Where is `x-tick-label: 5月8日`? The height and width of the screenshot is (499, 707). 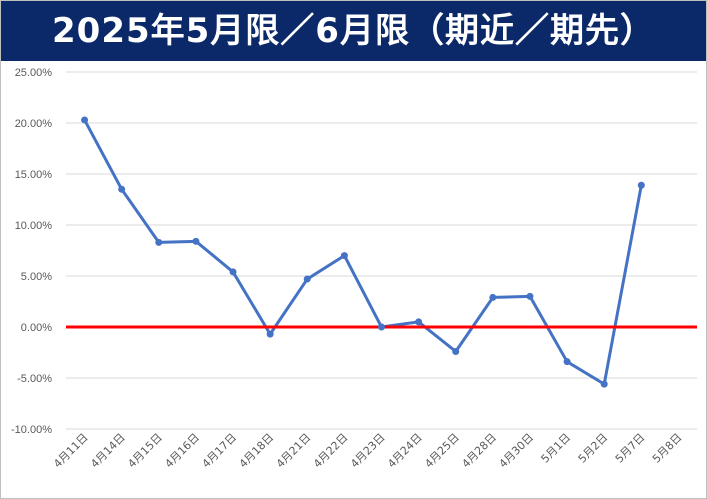 x-tick-label: 5月8日 is located at coordinates (667, 448).